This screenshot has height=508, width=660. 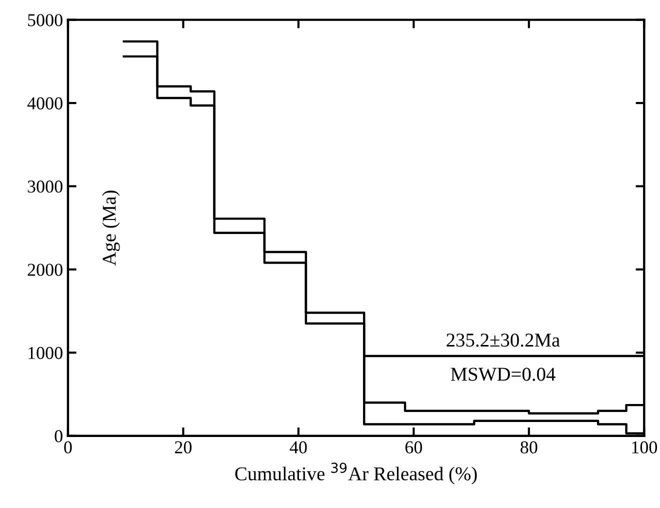 What do you see at coordinates (44, 103) in the screenshot?
I see `y-tick-label: 4000` at bounding box center [44, 103].